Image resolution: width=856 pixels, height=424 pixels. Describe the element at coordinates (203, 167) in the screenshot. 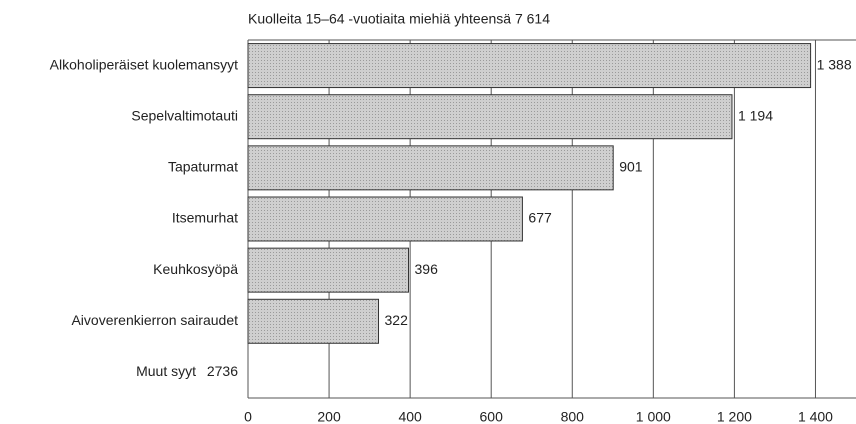

I see `y-tick-label: Tapaturmat` at that location.